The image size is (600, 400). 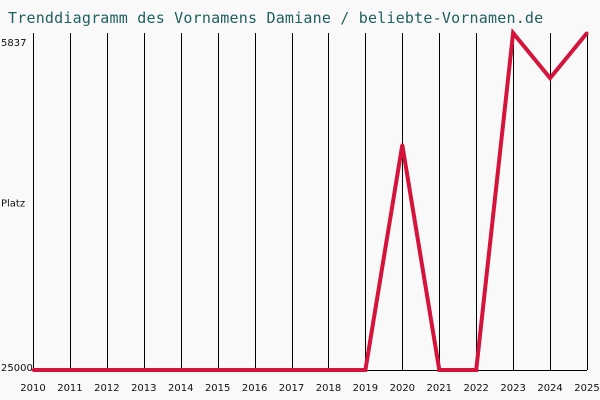 I want to click on x-tick-label-2012: 2012, so click(x=106, y=388).